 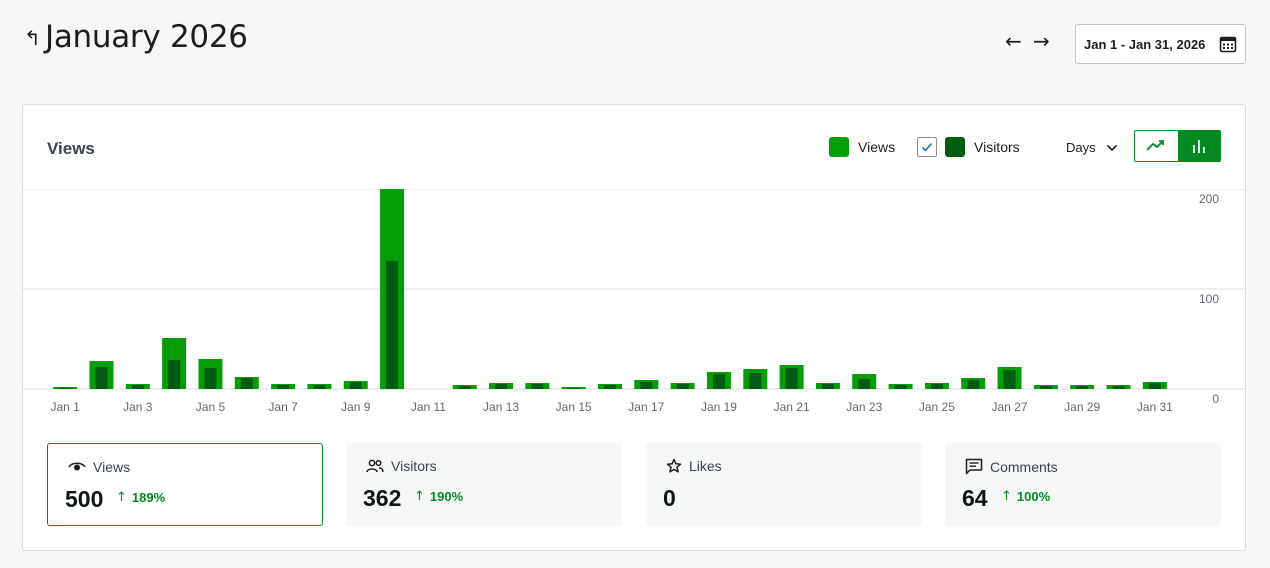 I want to click on arrow-left-icon: ←, so click(x=1013, y=41).